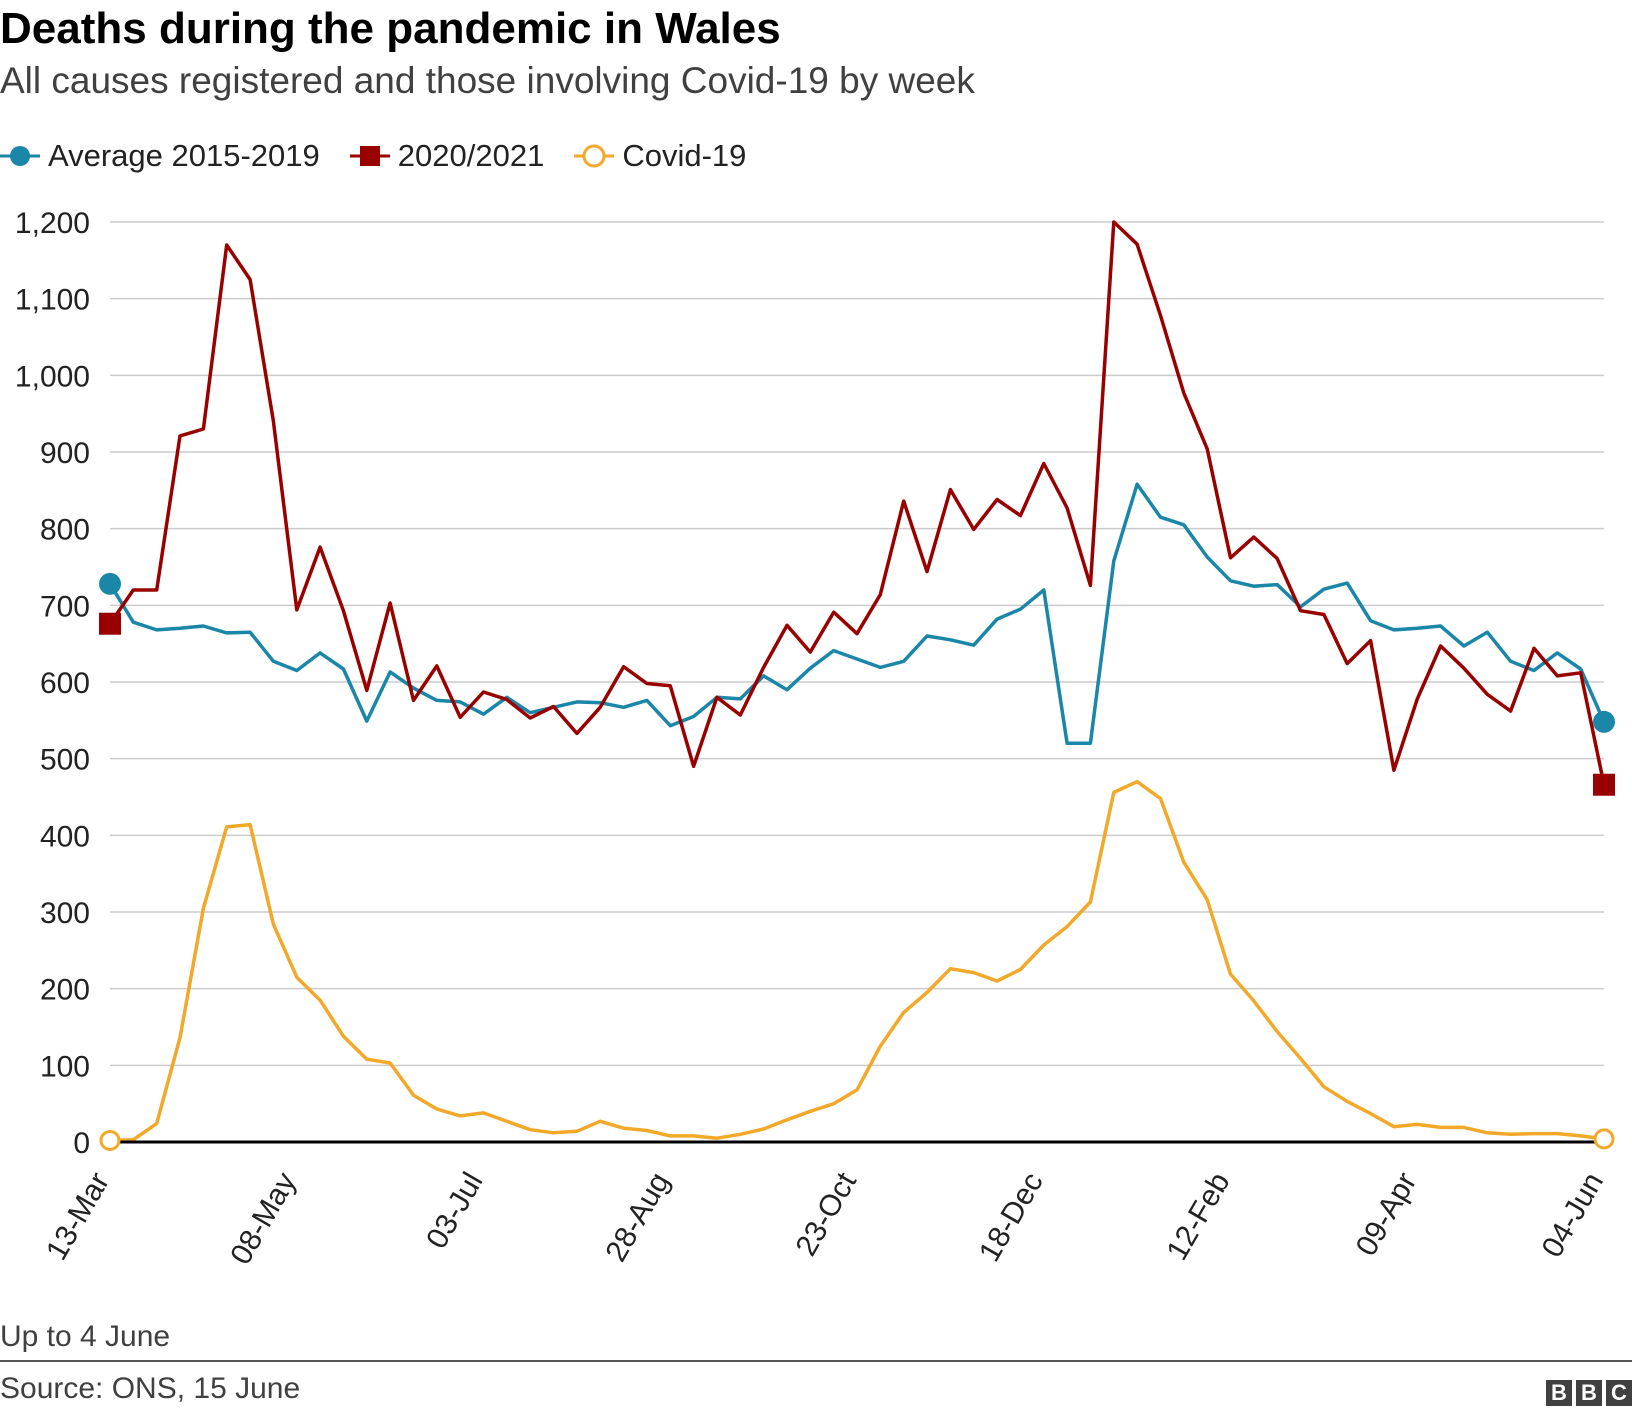 The image size is (1632, 1416). Describe the element at coordinates (263, 1218) in the screenshot. I see `x-tick-label: 08-May` at that location.